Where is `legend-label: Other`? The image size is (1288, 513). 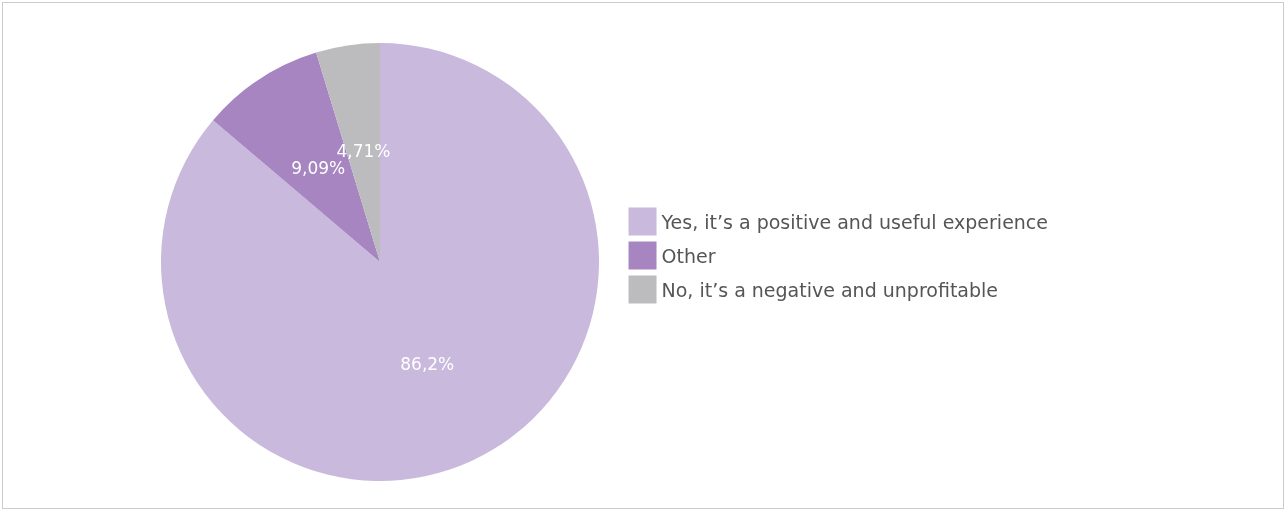 legend-label: Other is located at coordinates (688, 255).